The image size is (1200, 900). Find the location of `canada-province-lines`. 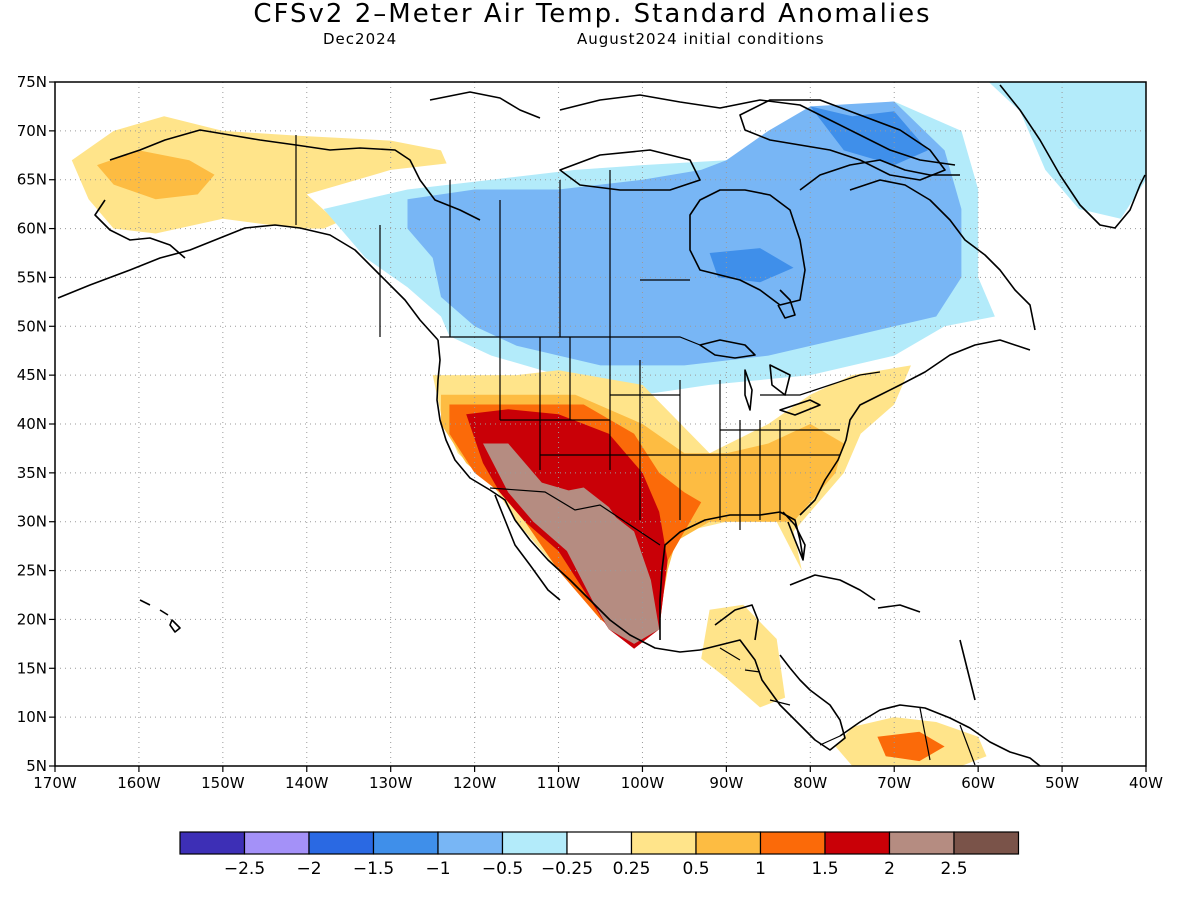

canada-province-lines is located at coordinates (534, 253).